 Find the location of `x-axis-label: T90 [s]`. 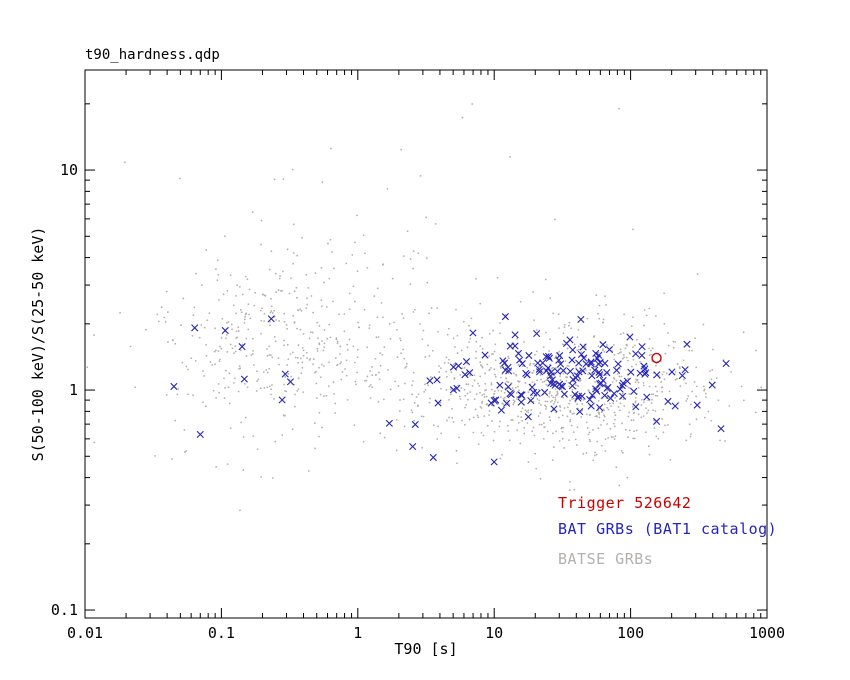

x-axis-label: T90 [s] is located at coordinates (426, 649).